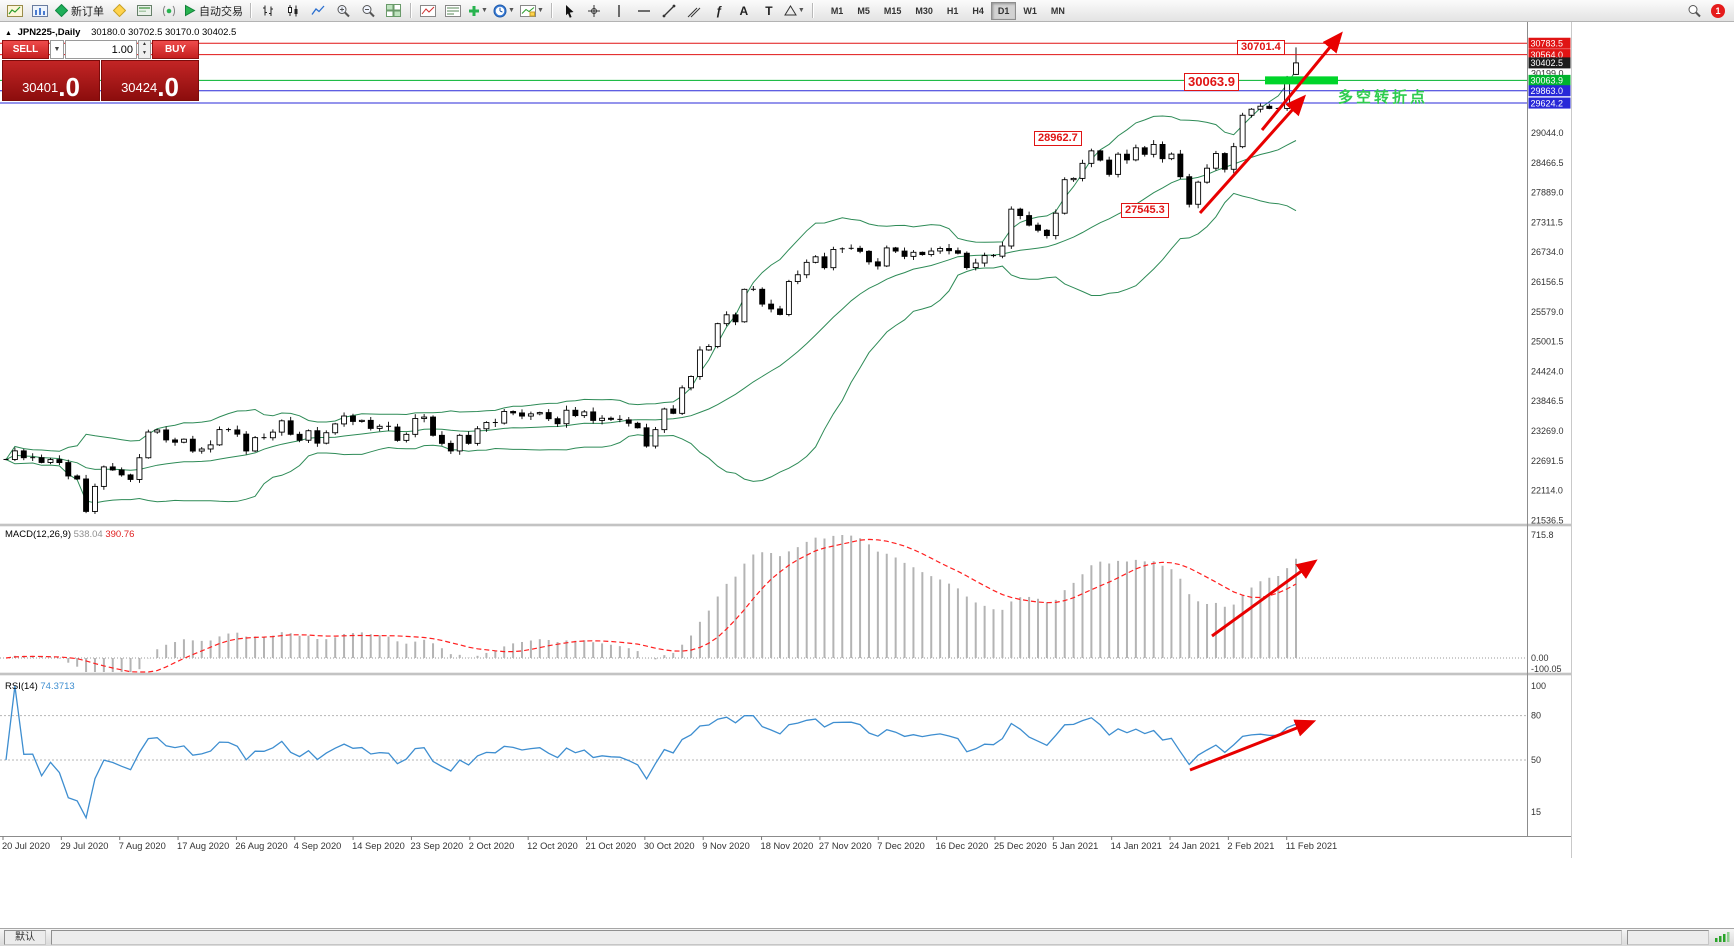  Describe the element at coordinates (25, 49) in the screenshot. I see `sell-button: SELL` at that location.